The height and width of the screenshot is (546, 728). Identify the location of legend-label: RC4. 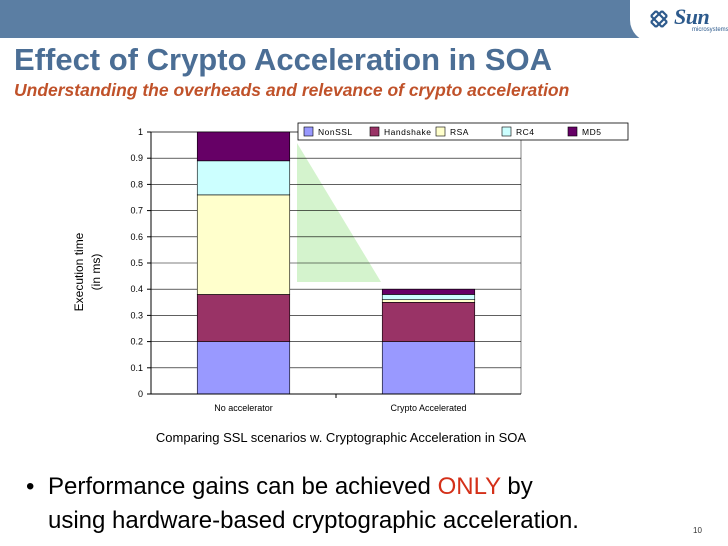
(525, 132).